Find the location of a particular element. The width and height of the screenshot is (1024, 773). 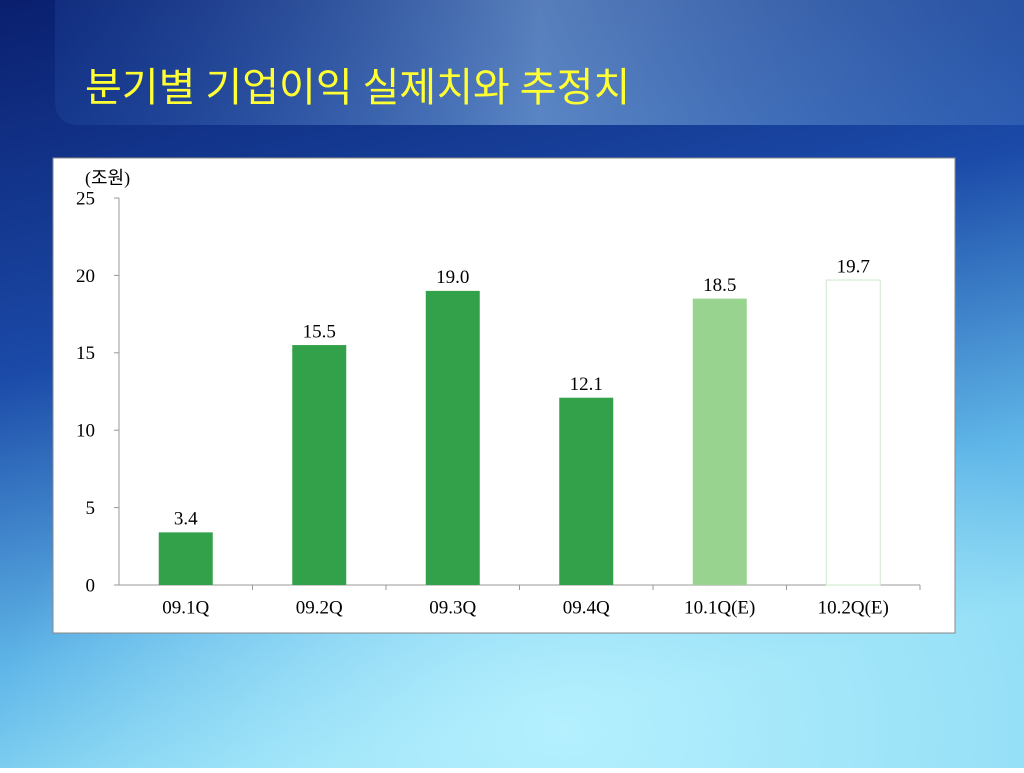

y-tick-label: 20 is located at coordinates (85, 276).